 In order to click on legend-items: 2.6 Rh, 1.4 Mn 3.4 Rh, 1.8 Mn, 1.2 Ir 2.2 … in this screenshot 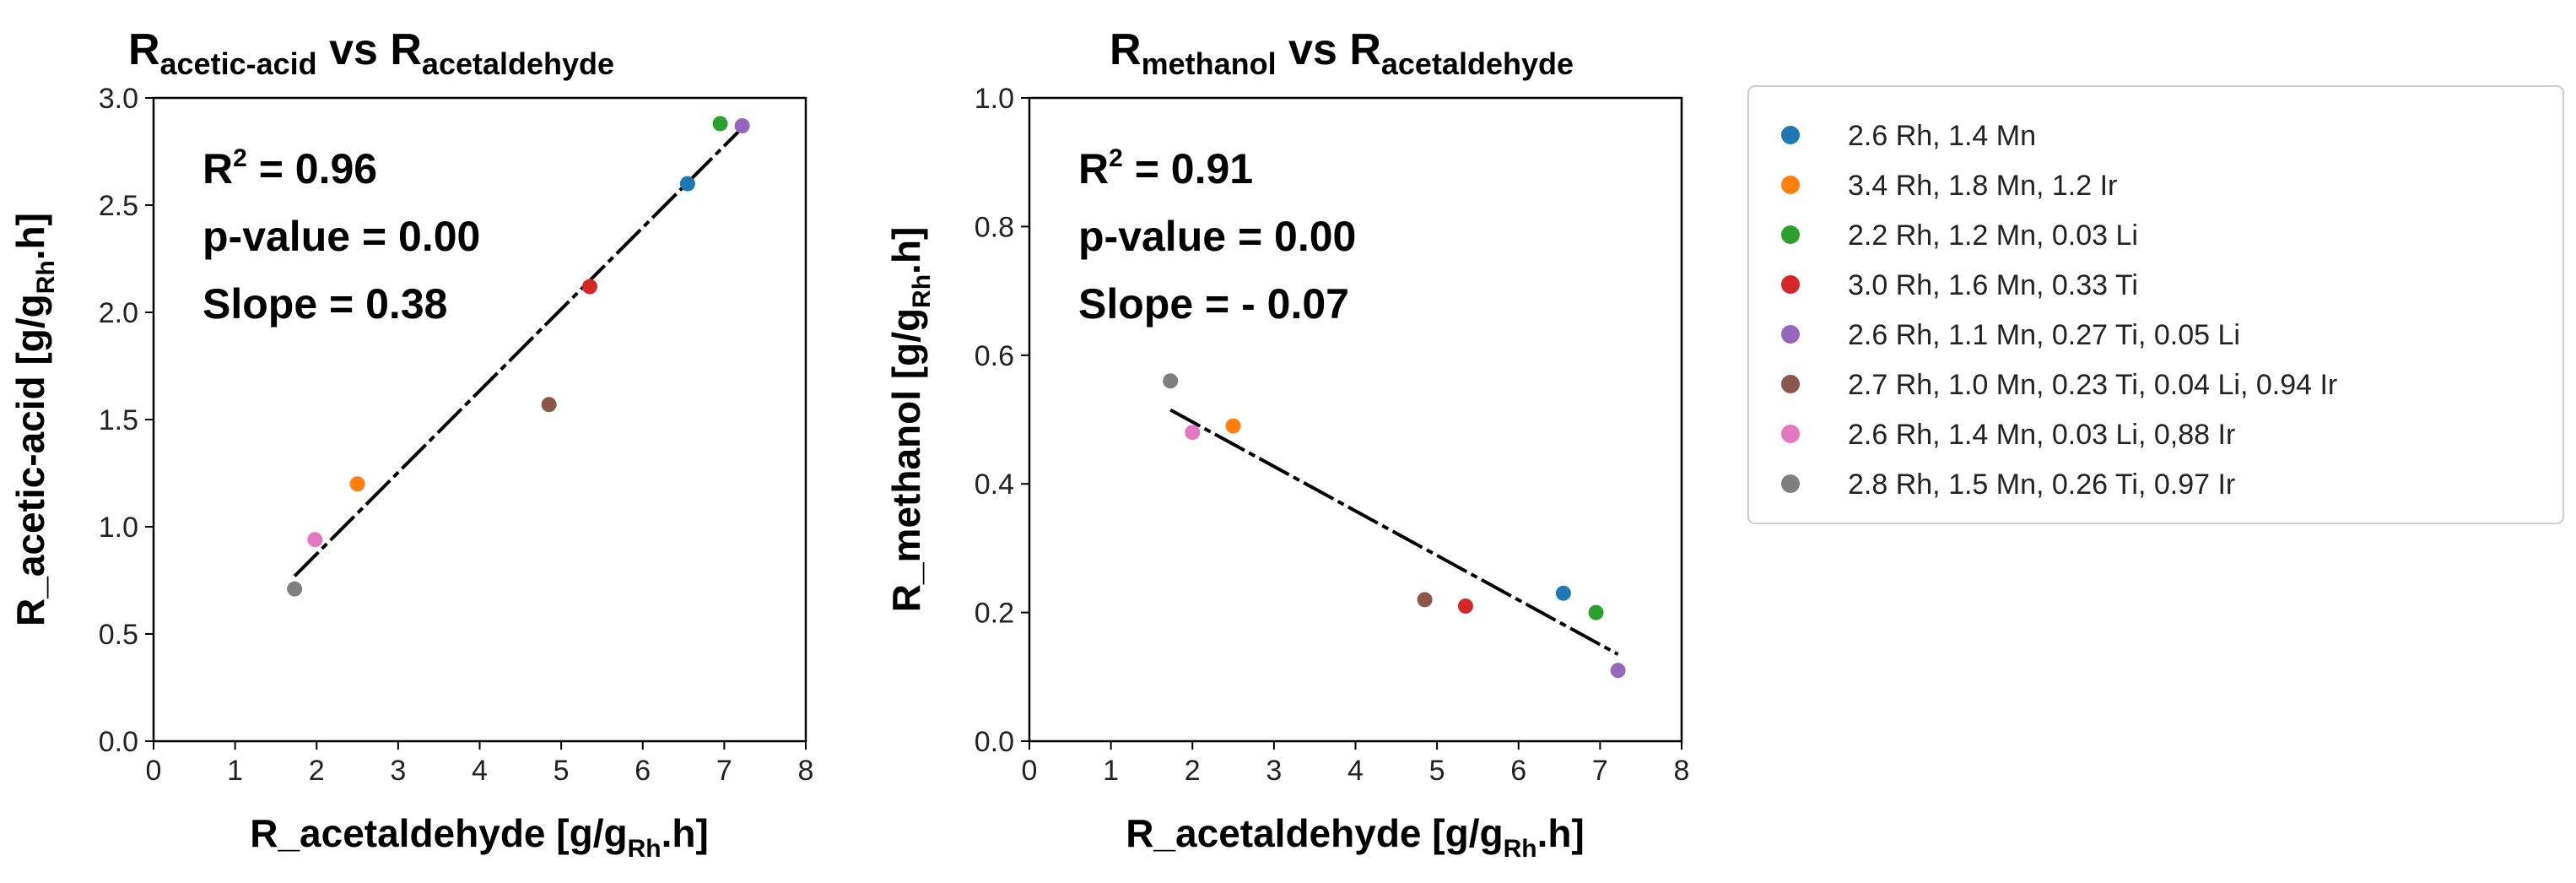, I will do `click(2059, 311)`.